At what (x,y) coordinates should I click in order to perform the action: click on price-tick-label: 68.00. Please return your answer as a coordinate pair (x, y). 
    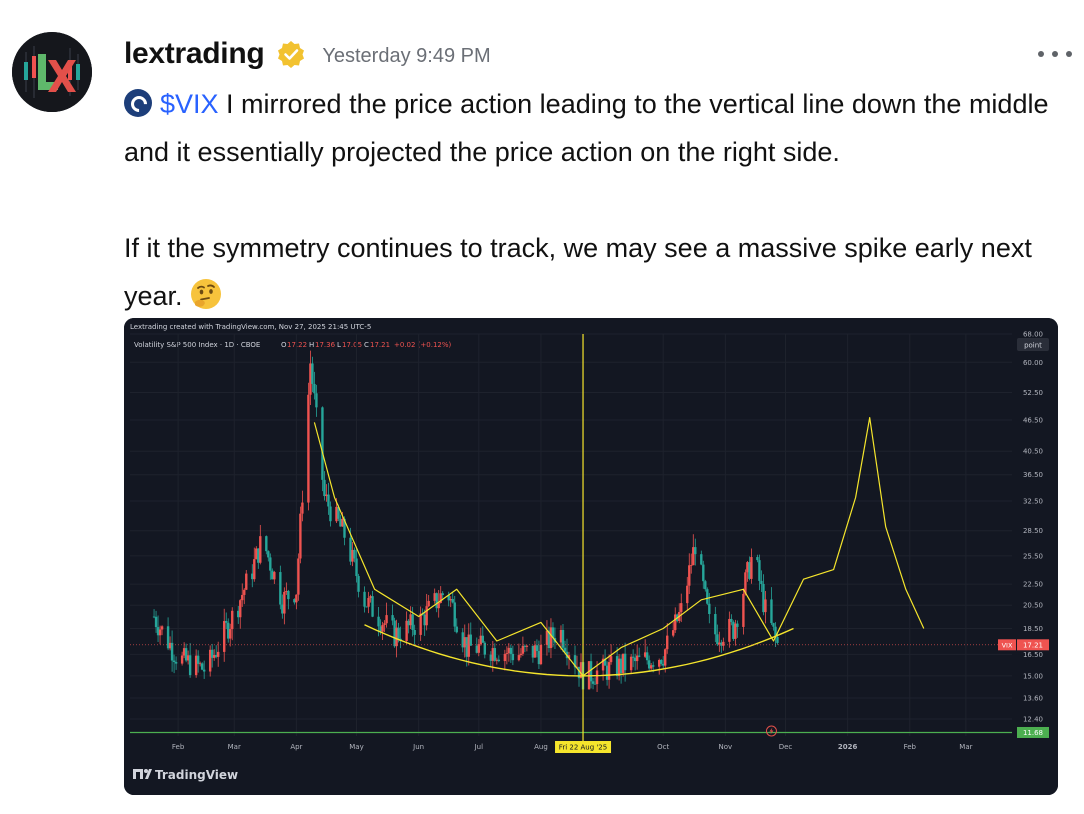
    Looking at the image, I should click on (1033, 335).